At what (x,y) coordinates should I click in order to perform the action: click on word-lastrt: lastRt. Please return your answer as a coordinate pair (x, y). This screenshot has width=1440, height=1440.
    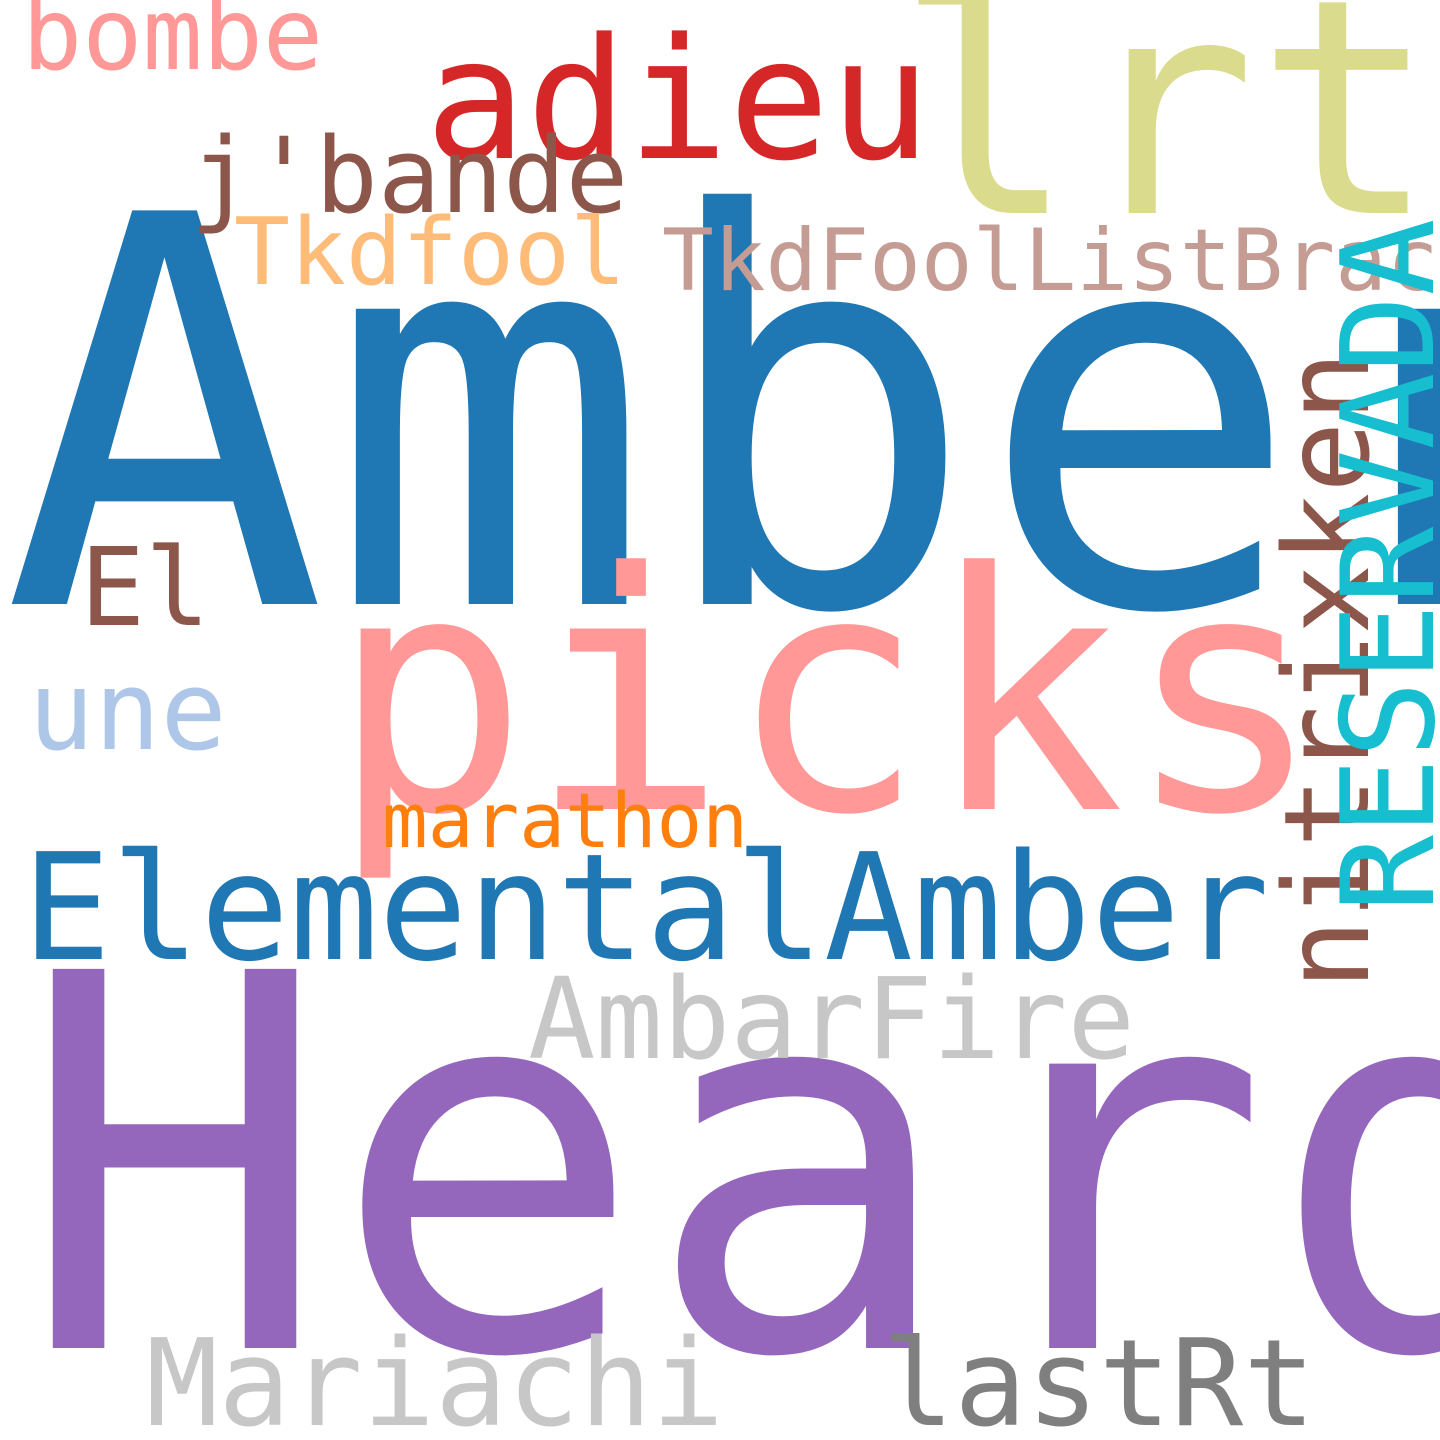
    Looking at the image, I should click on (1099, 1377).